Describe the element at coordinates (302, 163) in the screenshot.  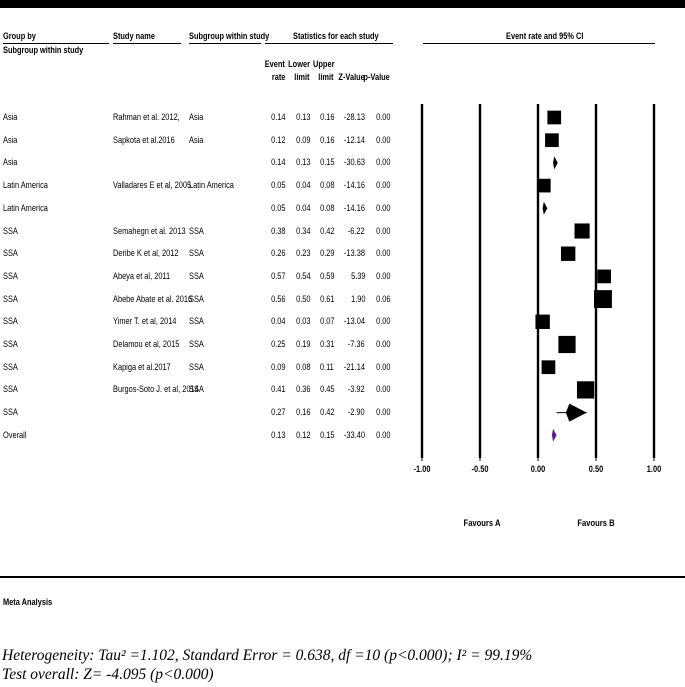
I see `cell-lower-limit: 0.13` at that location.